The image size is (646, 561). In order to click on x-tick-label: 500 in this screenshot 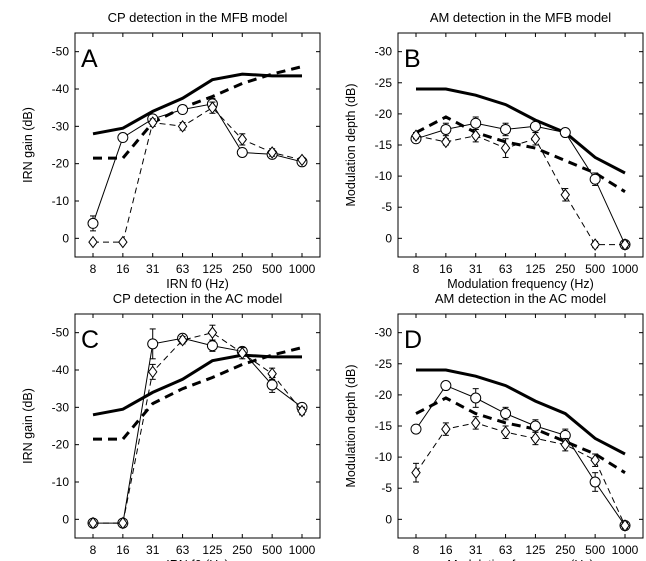, I will do `click(272, 550)`.